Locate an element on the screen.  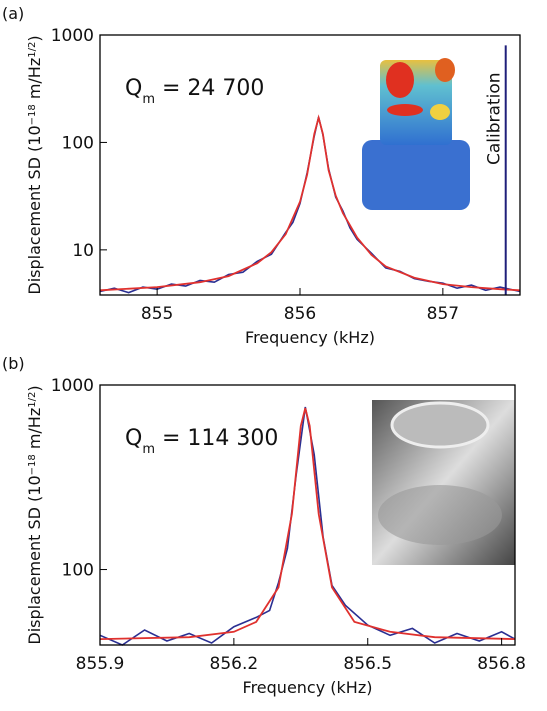
panel-label: (b) is located at coordinates (13, 363).